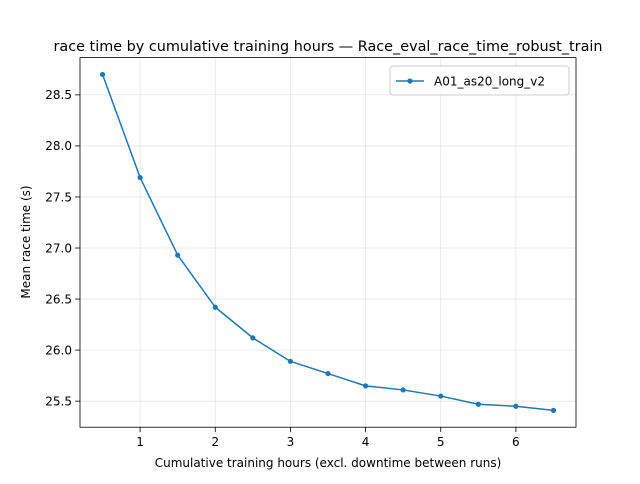 Image resolution: width=640 pixels, height=484 pixels. What do you see at coordinates (366, 442) in the screenshot?
I see `x-tick-label: 4` at bounding box center [366, 442].